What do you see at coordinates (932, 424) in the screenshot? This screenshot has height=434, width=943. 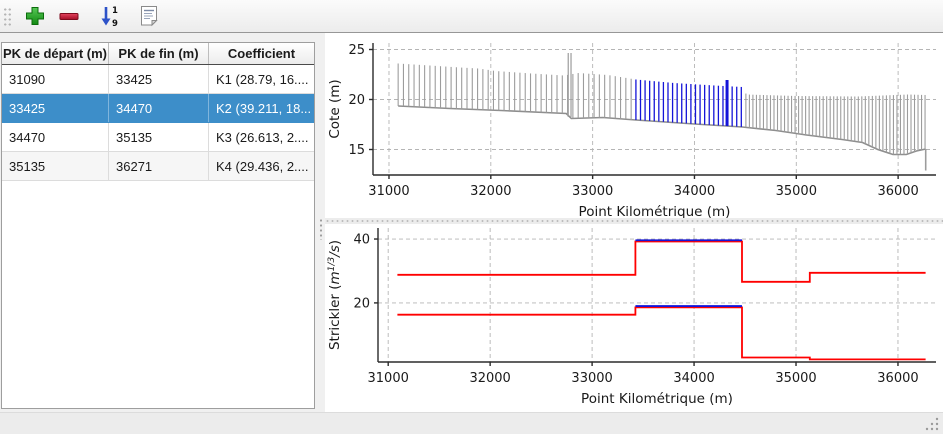 I see `resize-grip-icon` at bounding box center [932, 424].